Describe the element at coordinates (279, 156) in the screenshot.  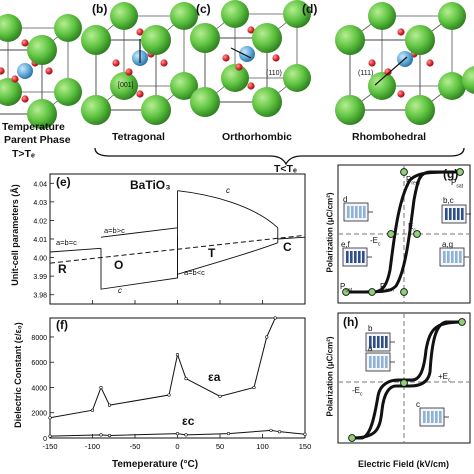
I see `phase-brace` at that location.